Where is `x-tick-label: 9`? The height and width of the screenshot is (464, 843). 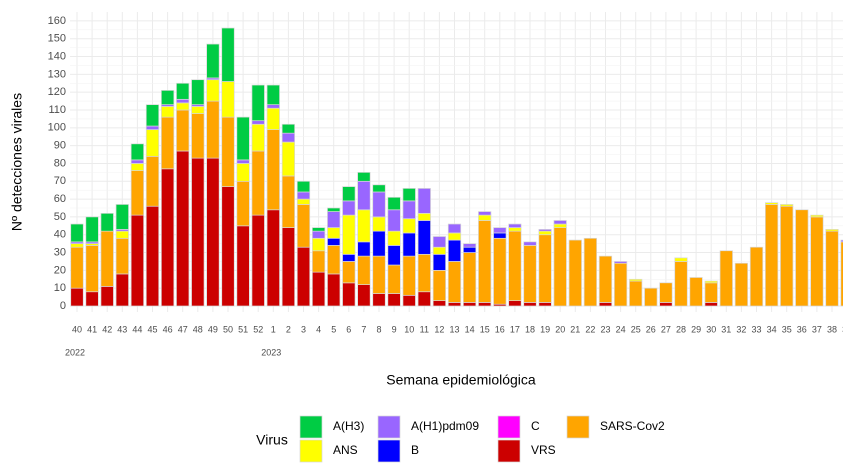
x-tick-label: 9 is located at coordinates (394, 329).